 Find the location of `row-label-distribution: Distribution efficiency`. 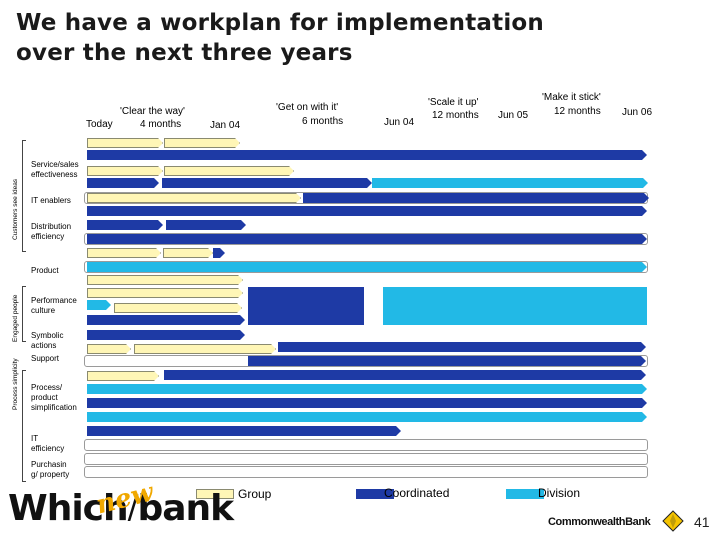

row-label-distribution: Distribution efficiency is located at coordinates (51, 231).